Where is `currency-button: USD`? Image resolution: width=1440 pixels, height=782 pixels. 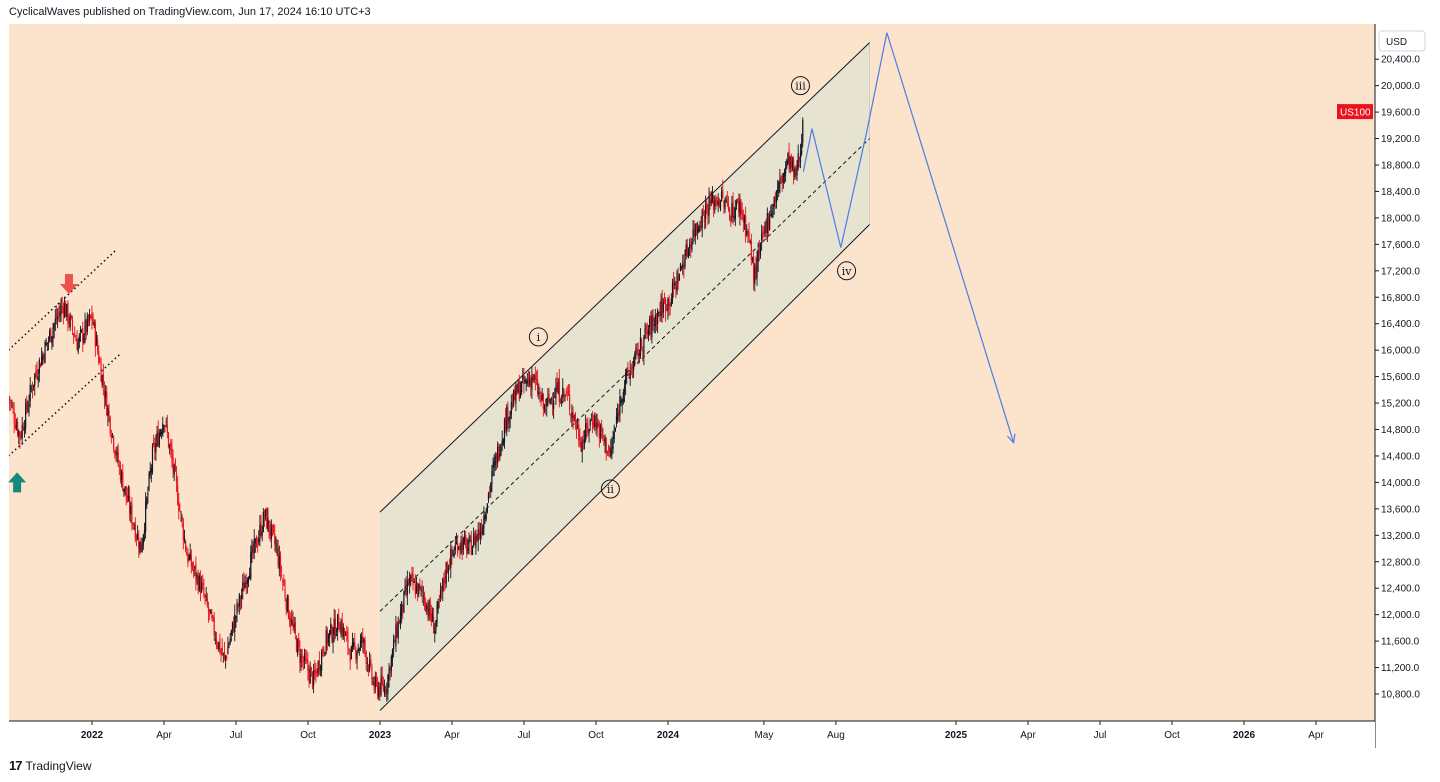 currency-button: USD is located at coordinates (1402, 41).